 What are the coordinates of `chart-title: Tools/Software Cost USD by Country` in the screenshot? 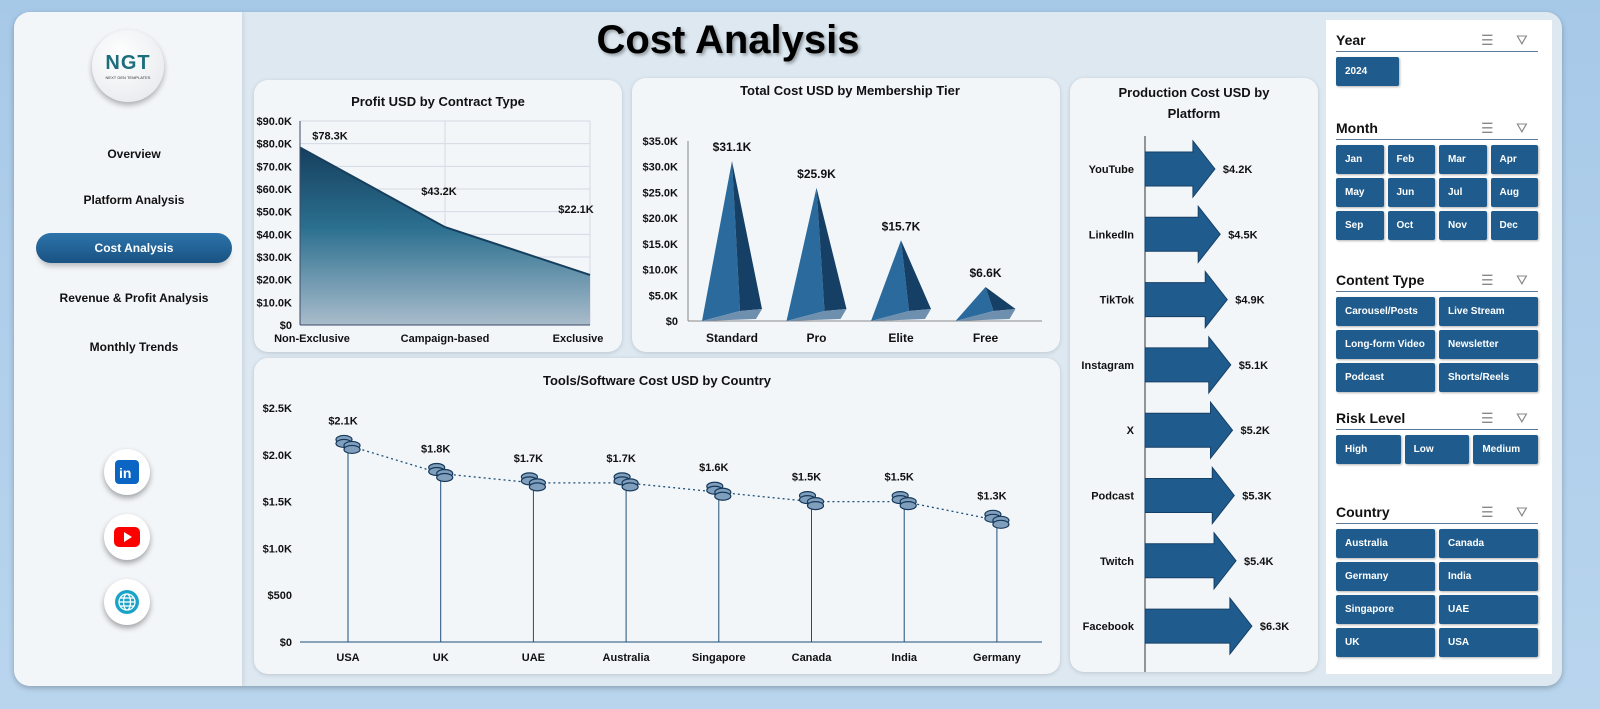 It's located at (657, 380).